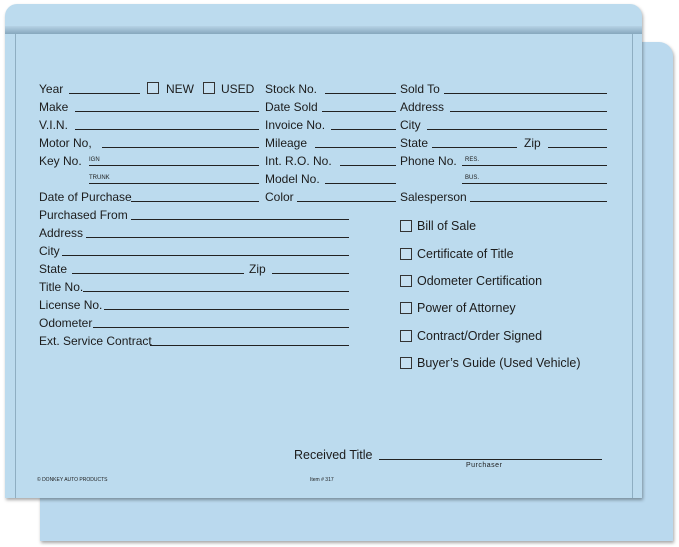 Image resolution: width=679 pixels, height=547 pixels. I want to click on salesperson-label: Salesperson, so click(433, 197).